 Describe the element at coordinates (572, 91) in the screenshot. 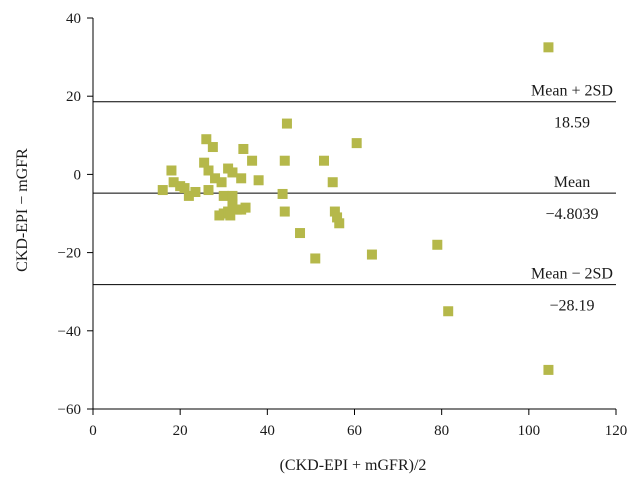

I see `reference-line-label: Mean + 2SD` at that location.